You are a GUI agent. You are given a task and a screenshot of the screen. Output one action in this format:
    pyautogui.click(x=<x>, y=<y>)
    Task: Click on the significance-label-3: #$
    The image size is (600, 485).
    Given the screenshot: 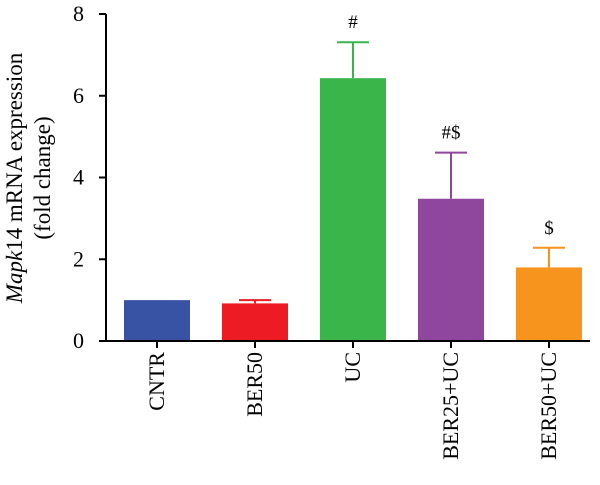 What is the action you would take?
    pyautogui.click(x=451, y=133)
    